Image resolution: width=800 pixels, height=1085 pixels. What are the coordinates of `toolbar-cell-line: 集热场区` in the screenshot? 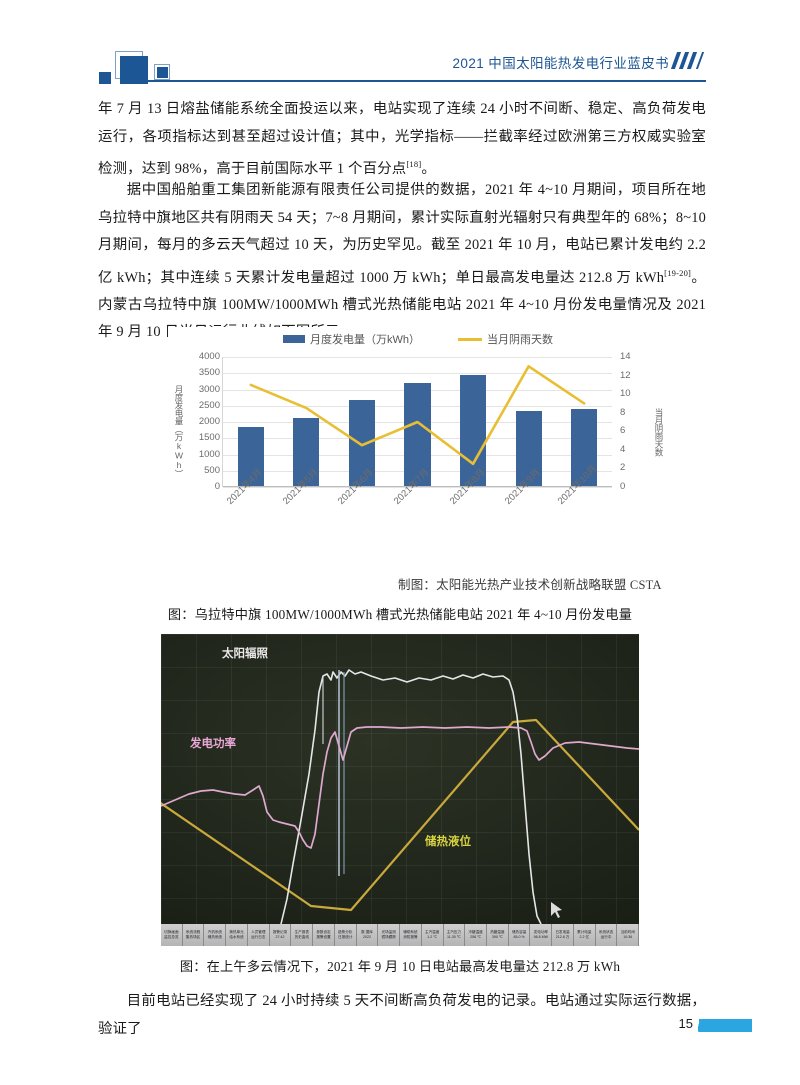 It's located at (193, 937).